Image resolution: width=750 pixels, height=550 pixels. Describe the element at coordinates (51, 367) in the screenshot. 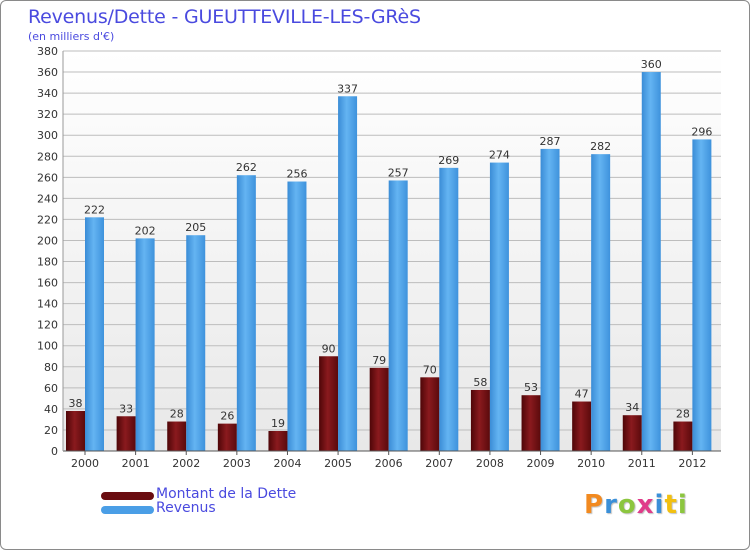

I see `y-tick-label: 80` at that location.